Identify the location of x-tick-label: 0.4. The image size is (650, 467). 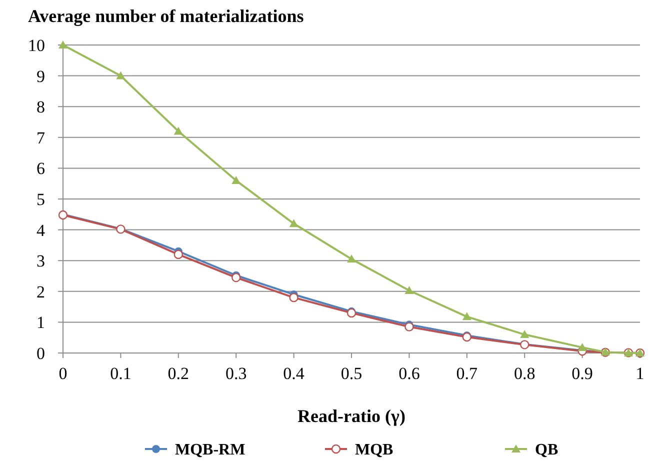
(294, 373).